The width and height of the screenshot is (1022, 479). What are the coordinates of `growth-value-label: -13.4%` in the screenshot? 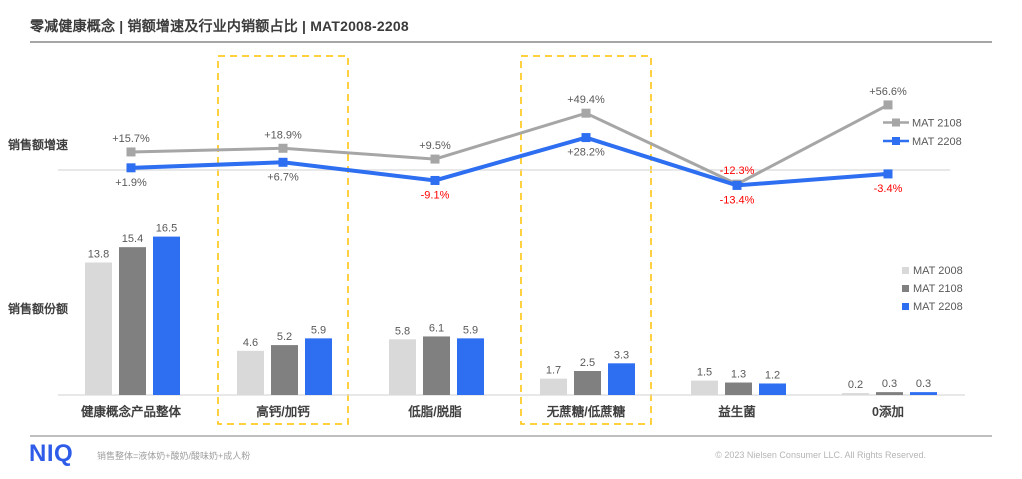 It's located at (737, 200).